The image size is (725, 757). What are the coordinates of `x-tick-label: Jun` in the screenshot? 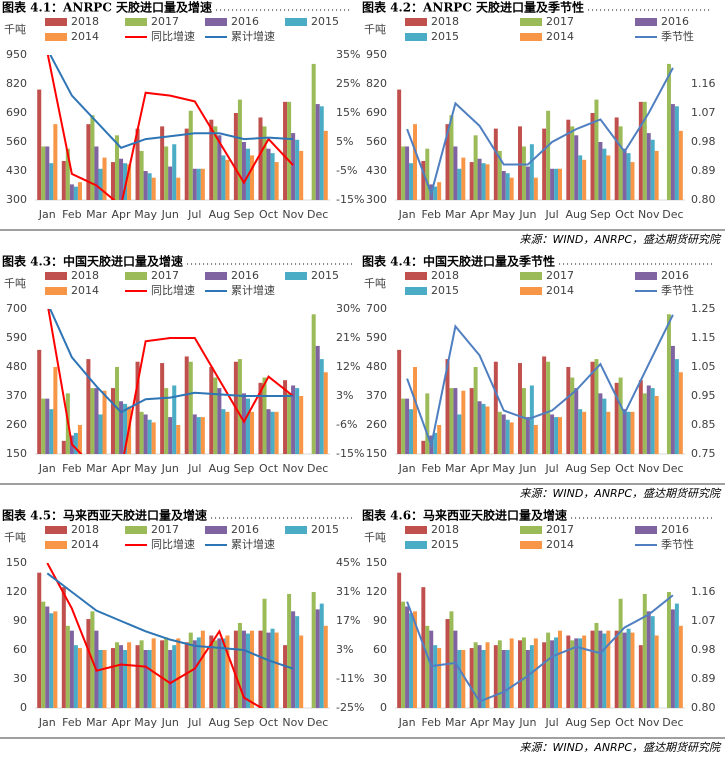 It's located at (527, 214).